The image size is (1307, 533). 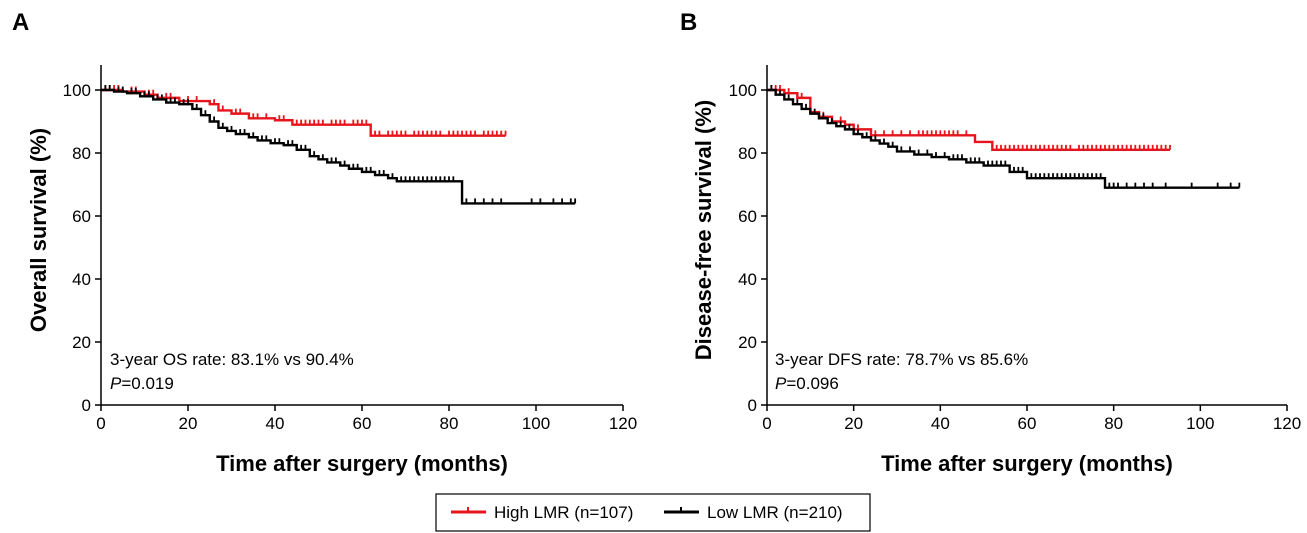 I want to click on panel-b-rate-annotation: 3-year DFS rate: 78.7% vs 85.6%, so click(x=901, y=359).